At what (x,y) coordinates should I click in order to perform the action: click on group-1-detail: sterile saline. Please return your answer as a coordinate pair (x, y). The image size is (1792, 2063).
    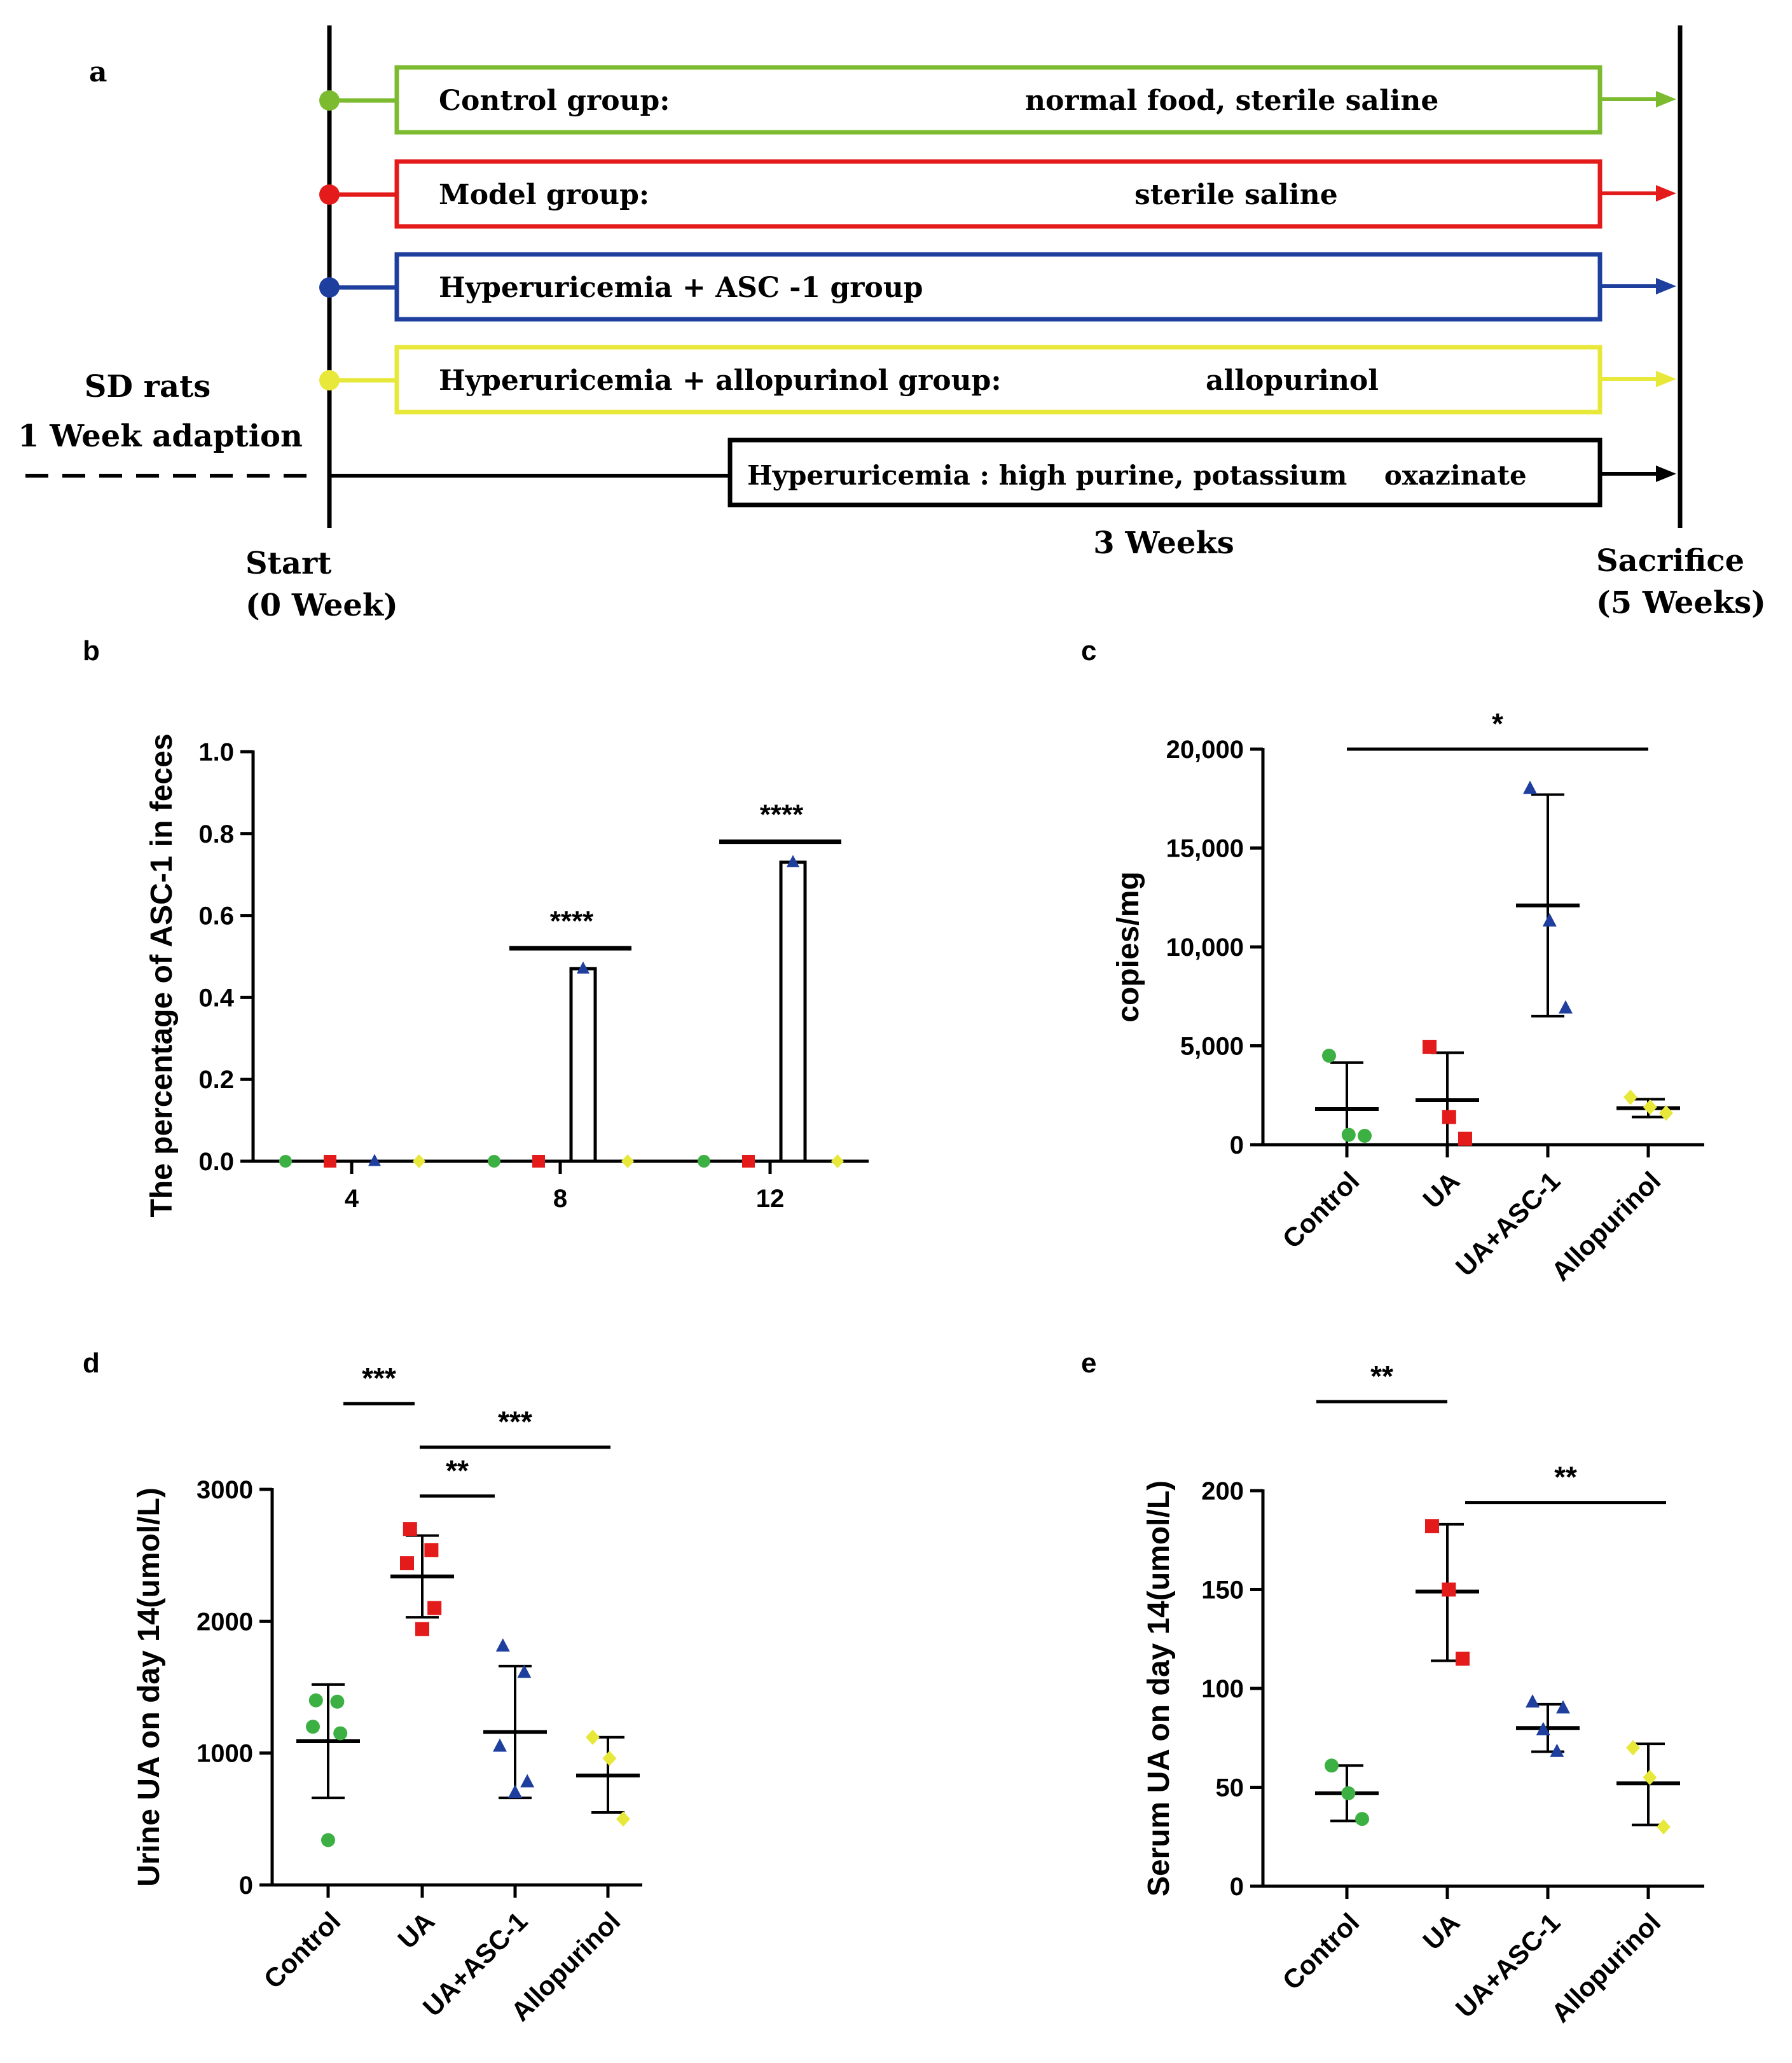
    Looking at the image, I should click on (1236, 195).